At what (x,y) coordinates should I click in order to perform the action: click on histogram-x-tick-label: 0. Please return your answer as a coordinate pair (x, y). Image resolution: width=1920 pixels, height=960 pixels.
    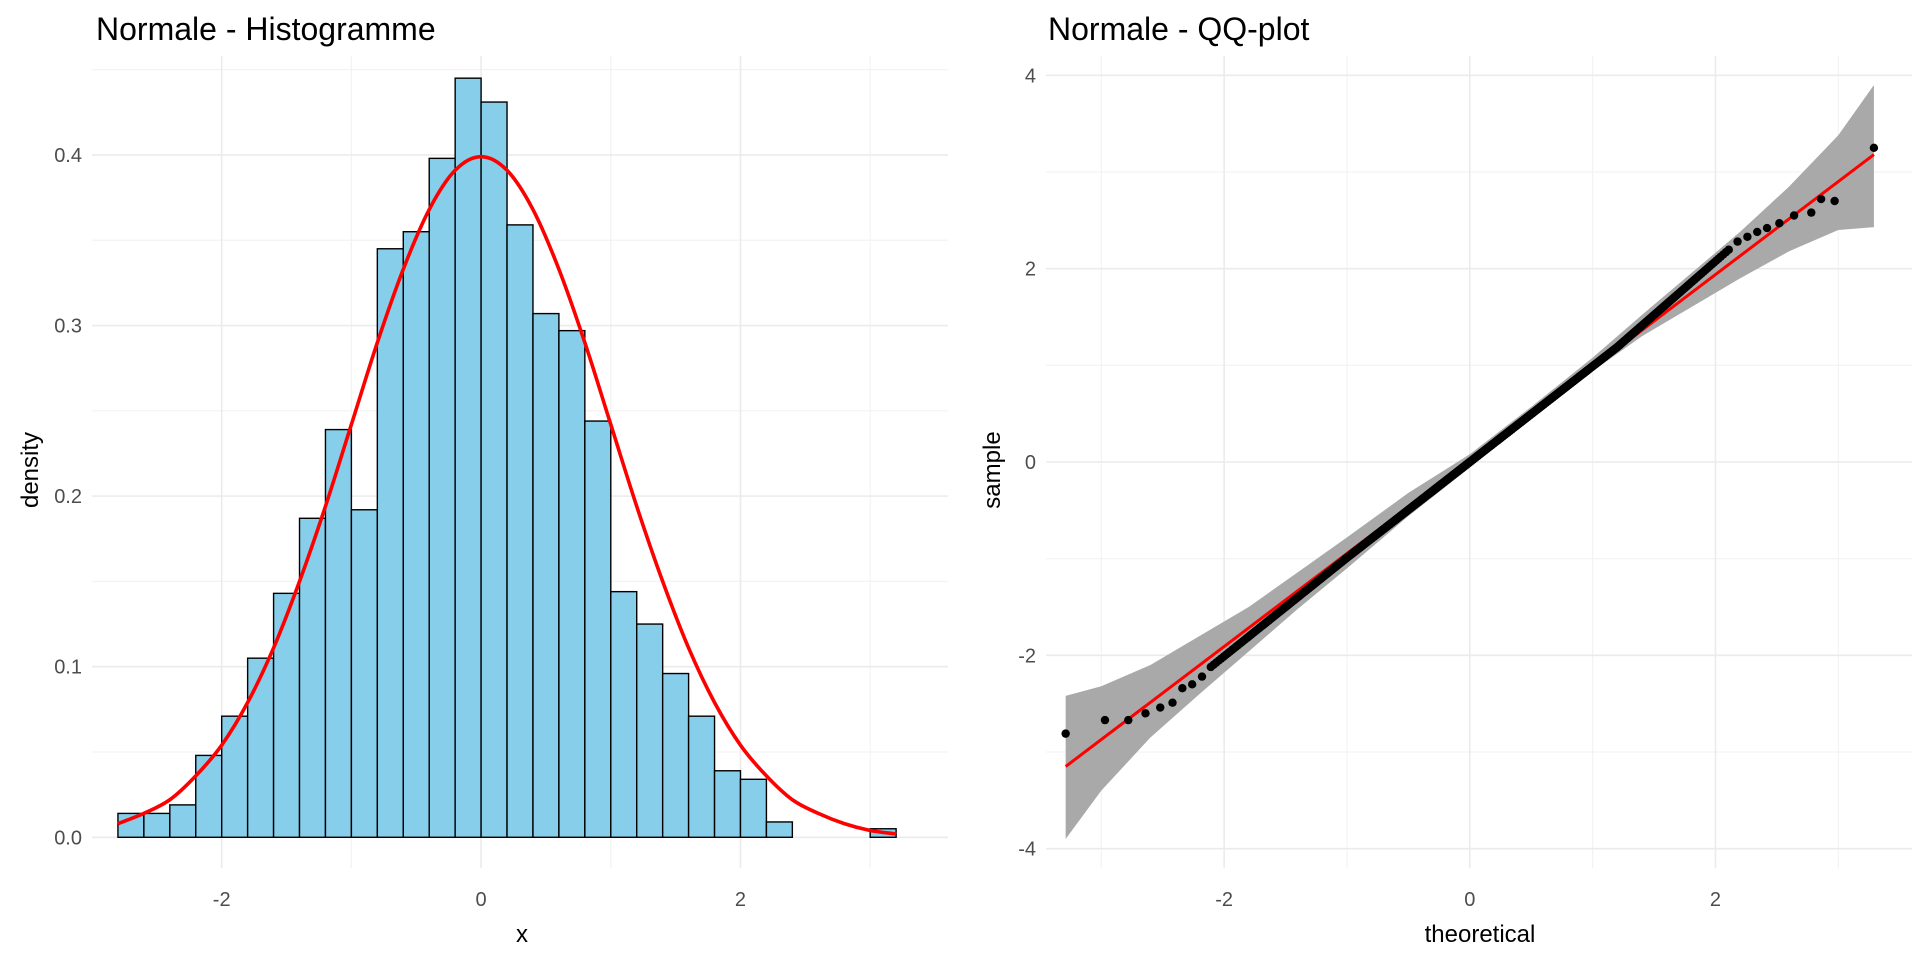
    Looking at the image, I should click on (481, 900).